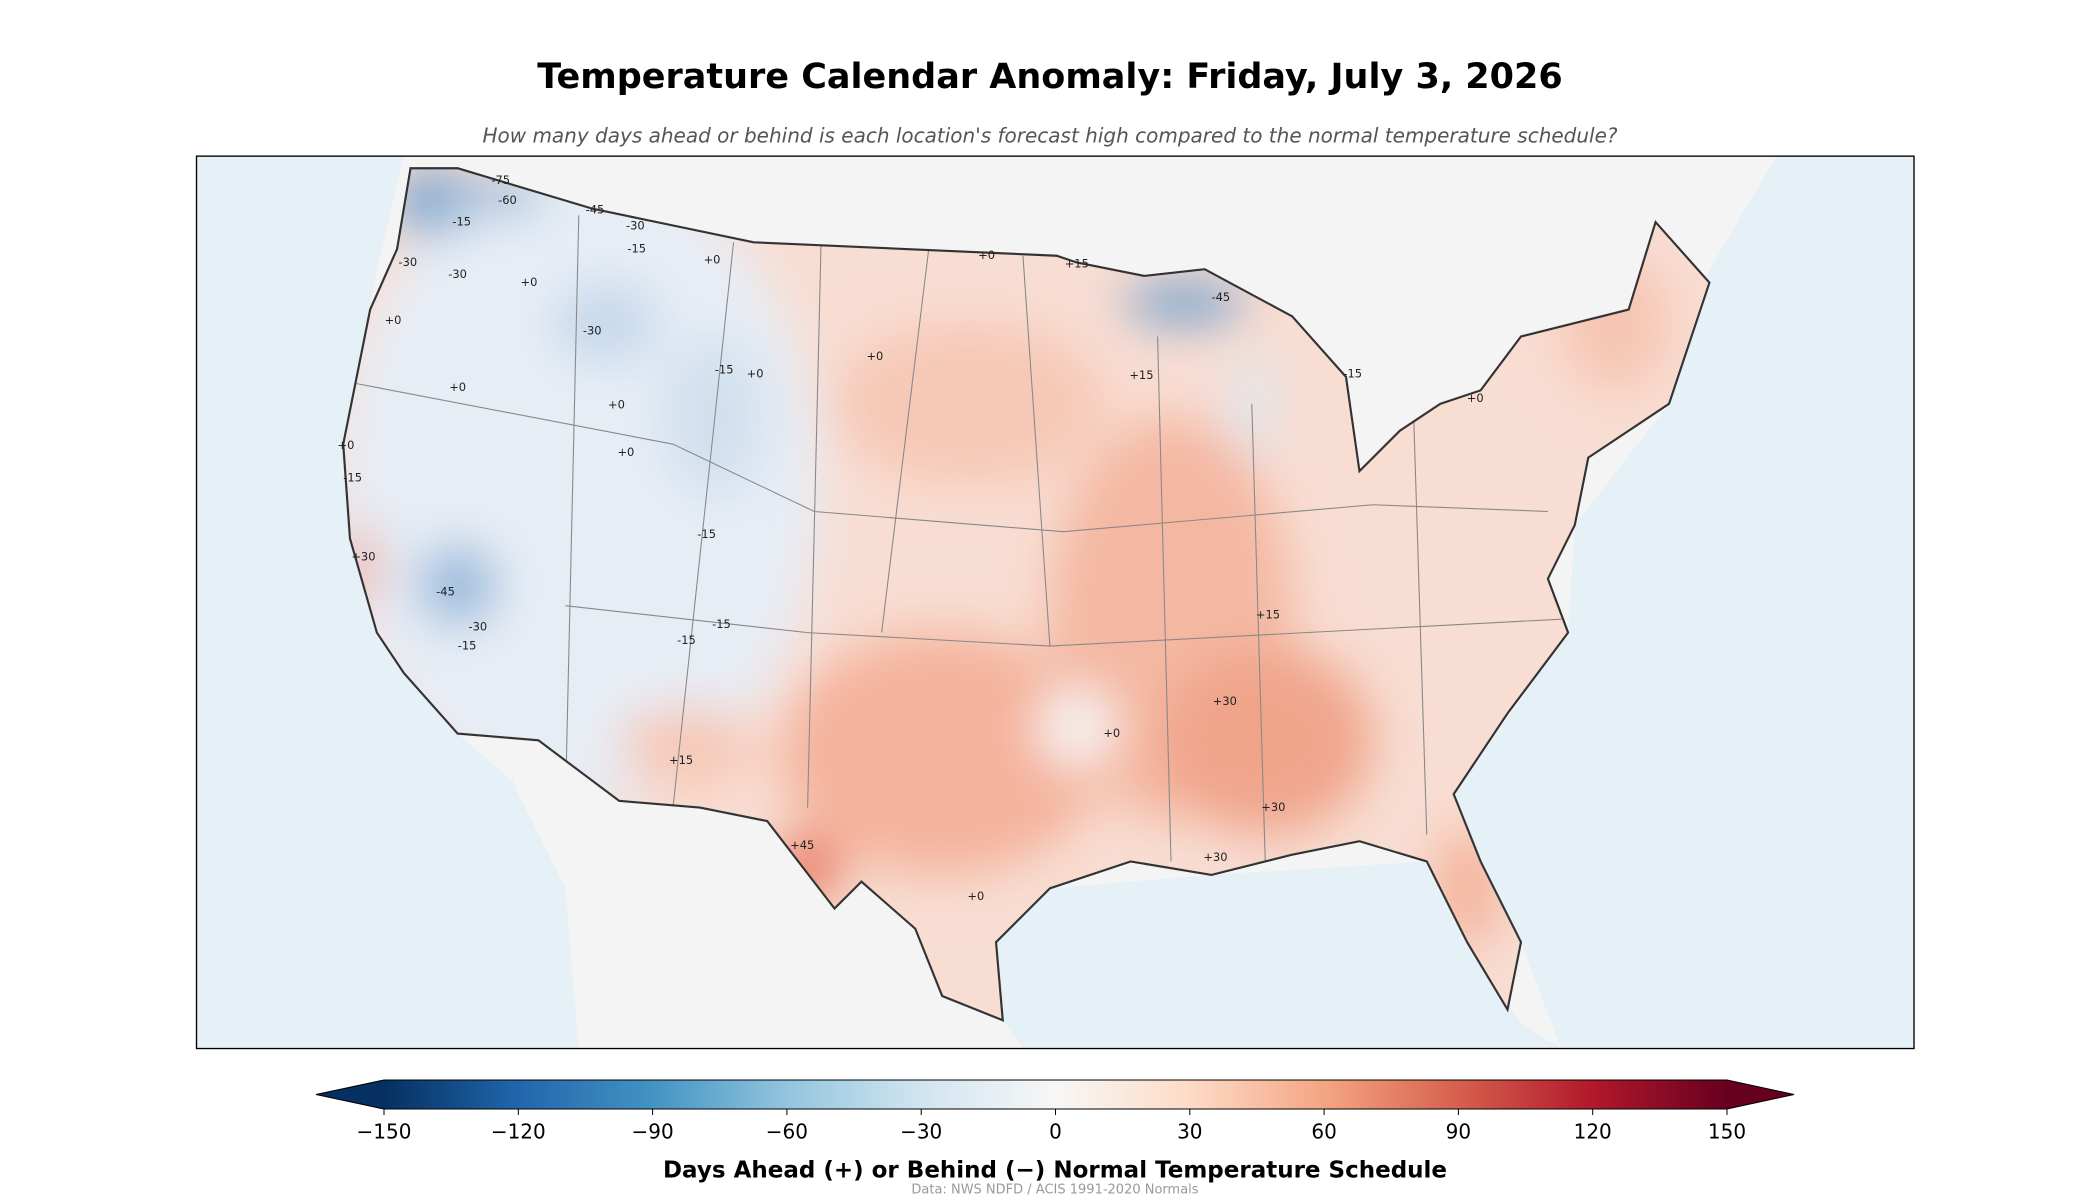  What do you see at coordinates (802, 845) in the screenshot?
I see `contour-label: +45` at bounding box center [802, 845].